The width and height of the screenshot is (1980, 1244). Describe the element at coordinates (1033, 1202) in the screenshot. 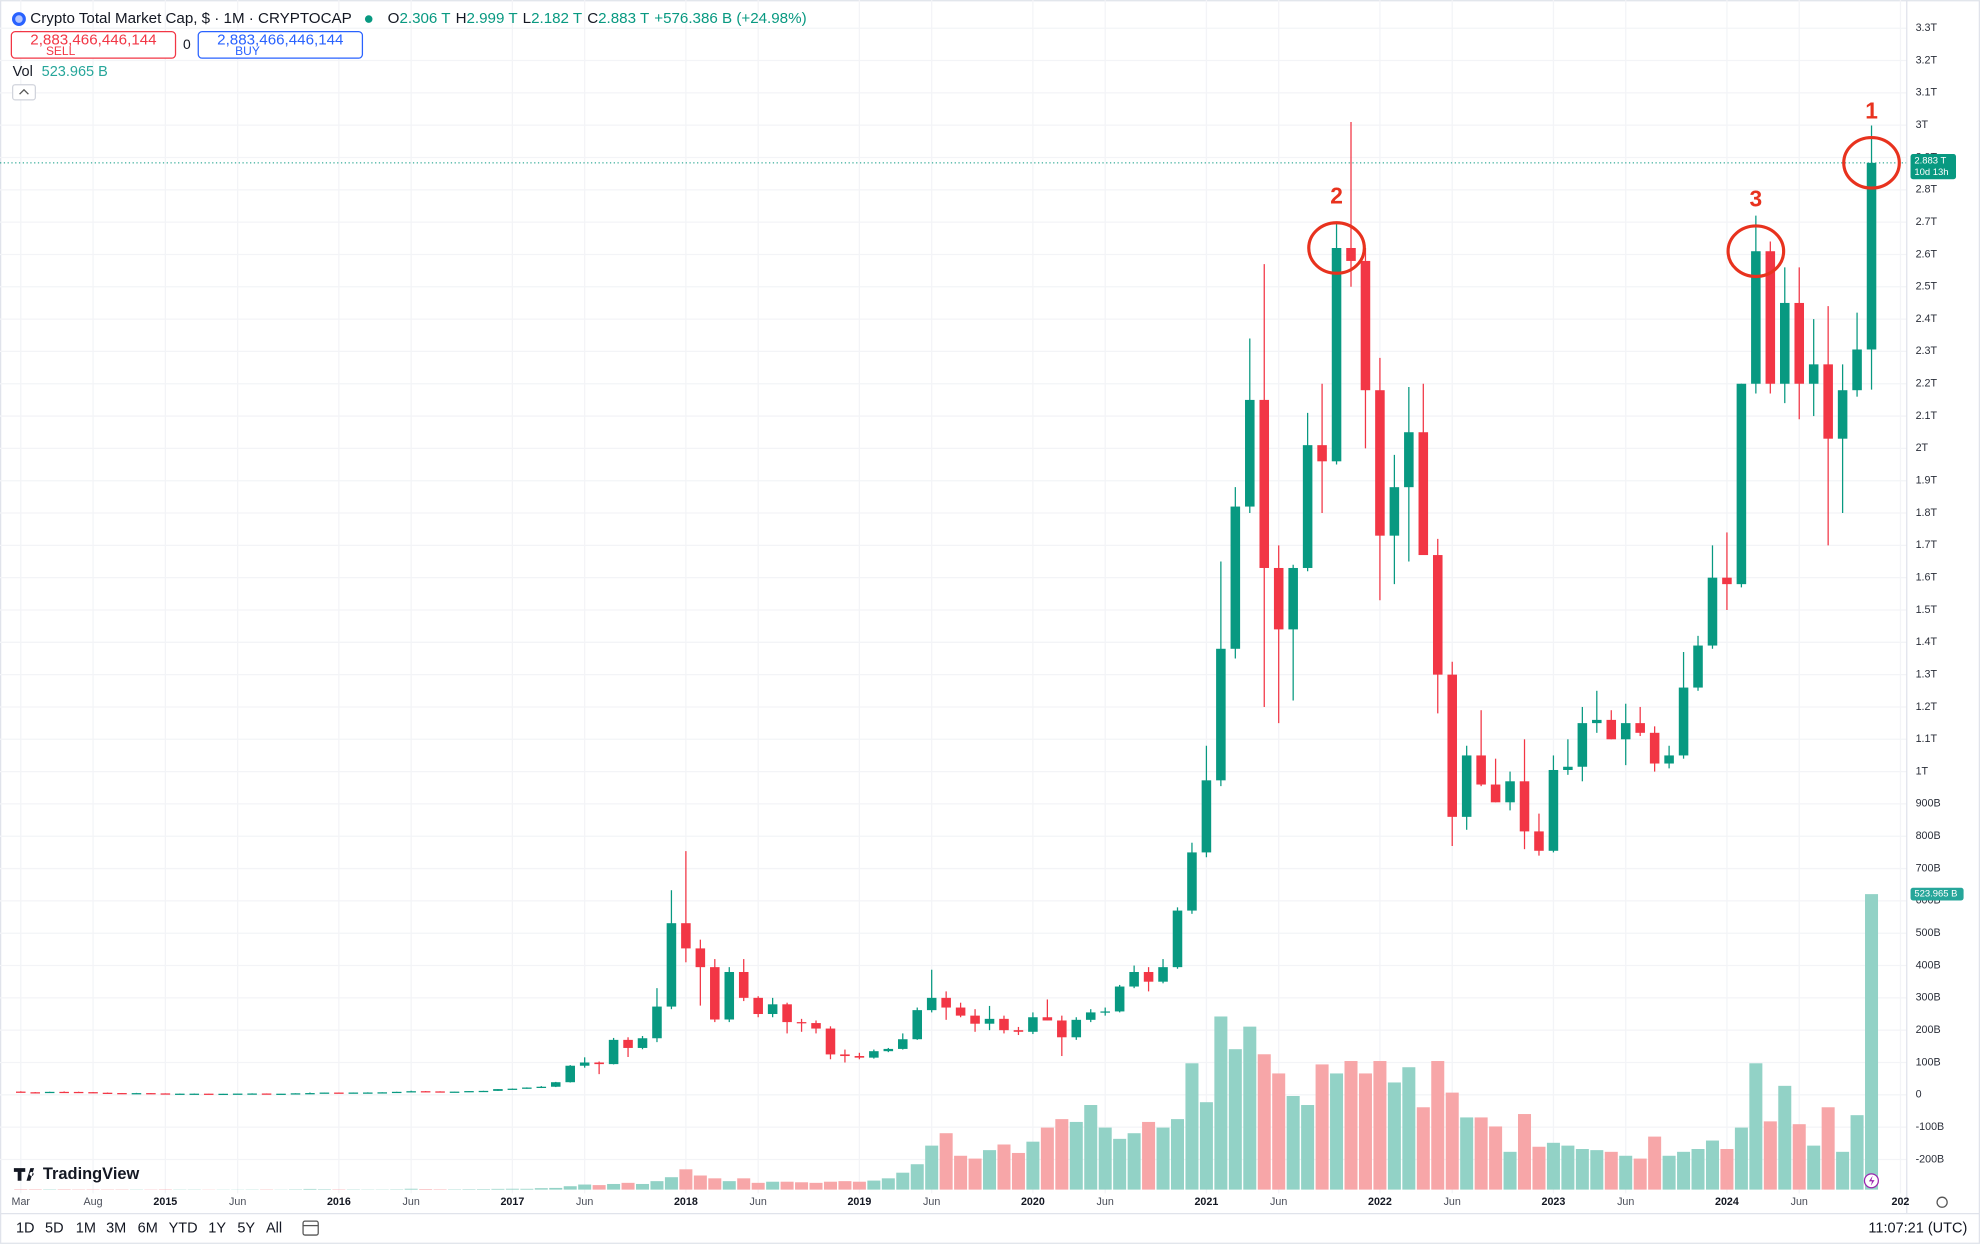

I see `x-tick-label: 2020` at that location.